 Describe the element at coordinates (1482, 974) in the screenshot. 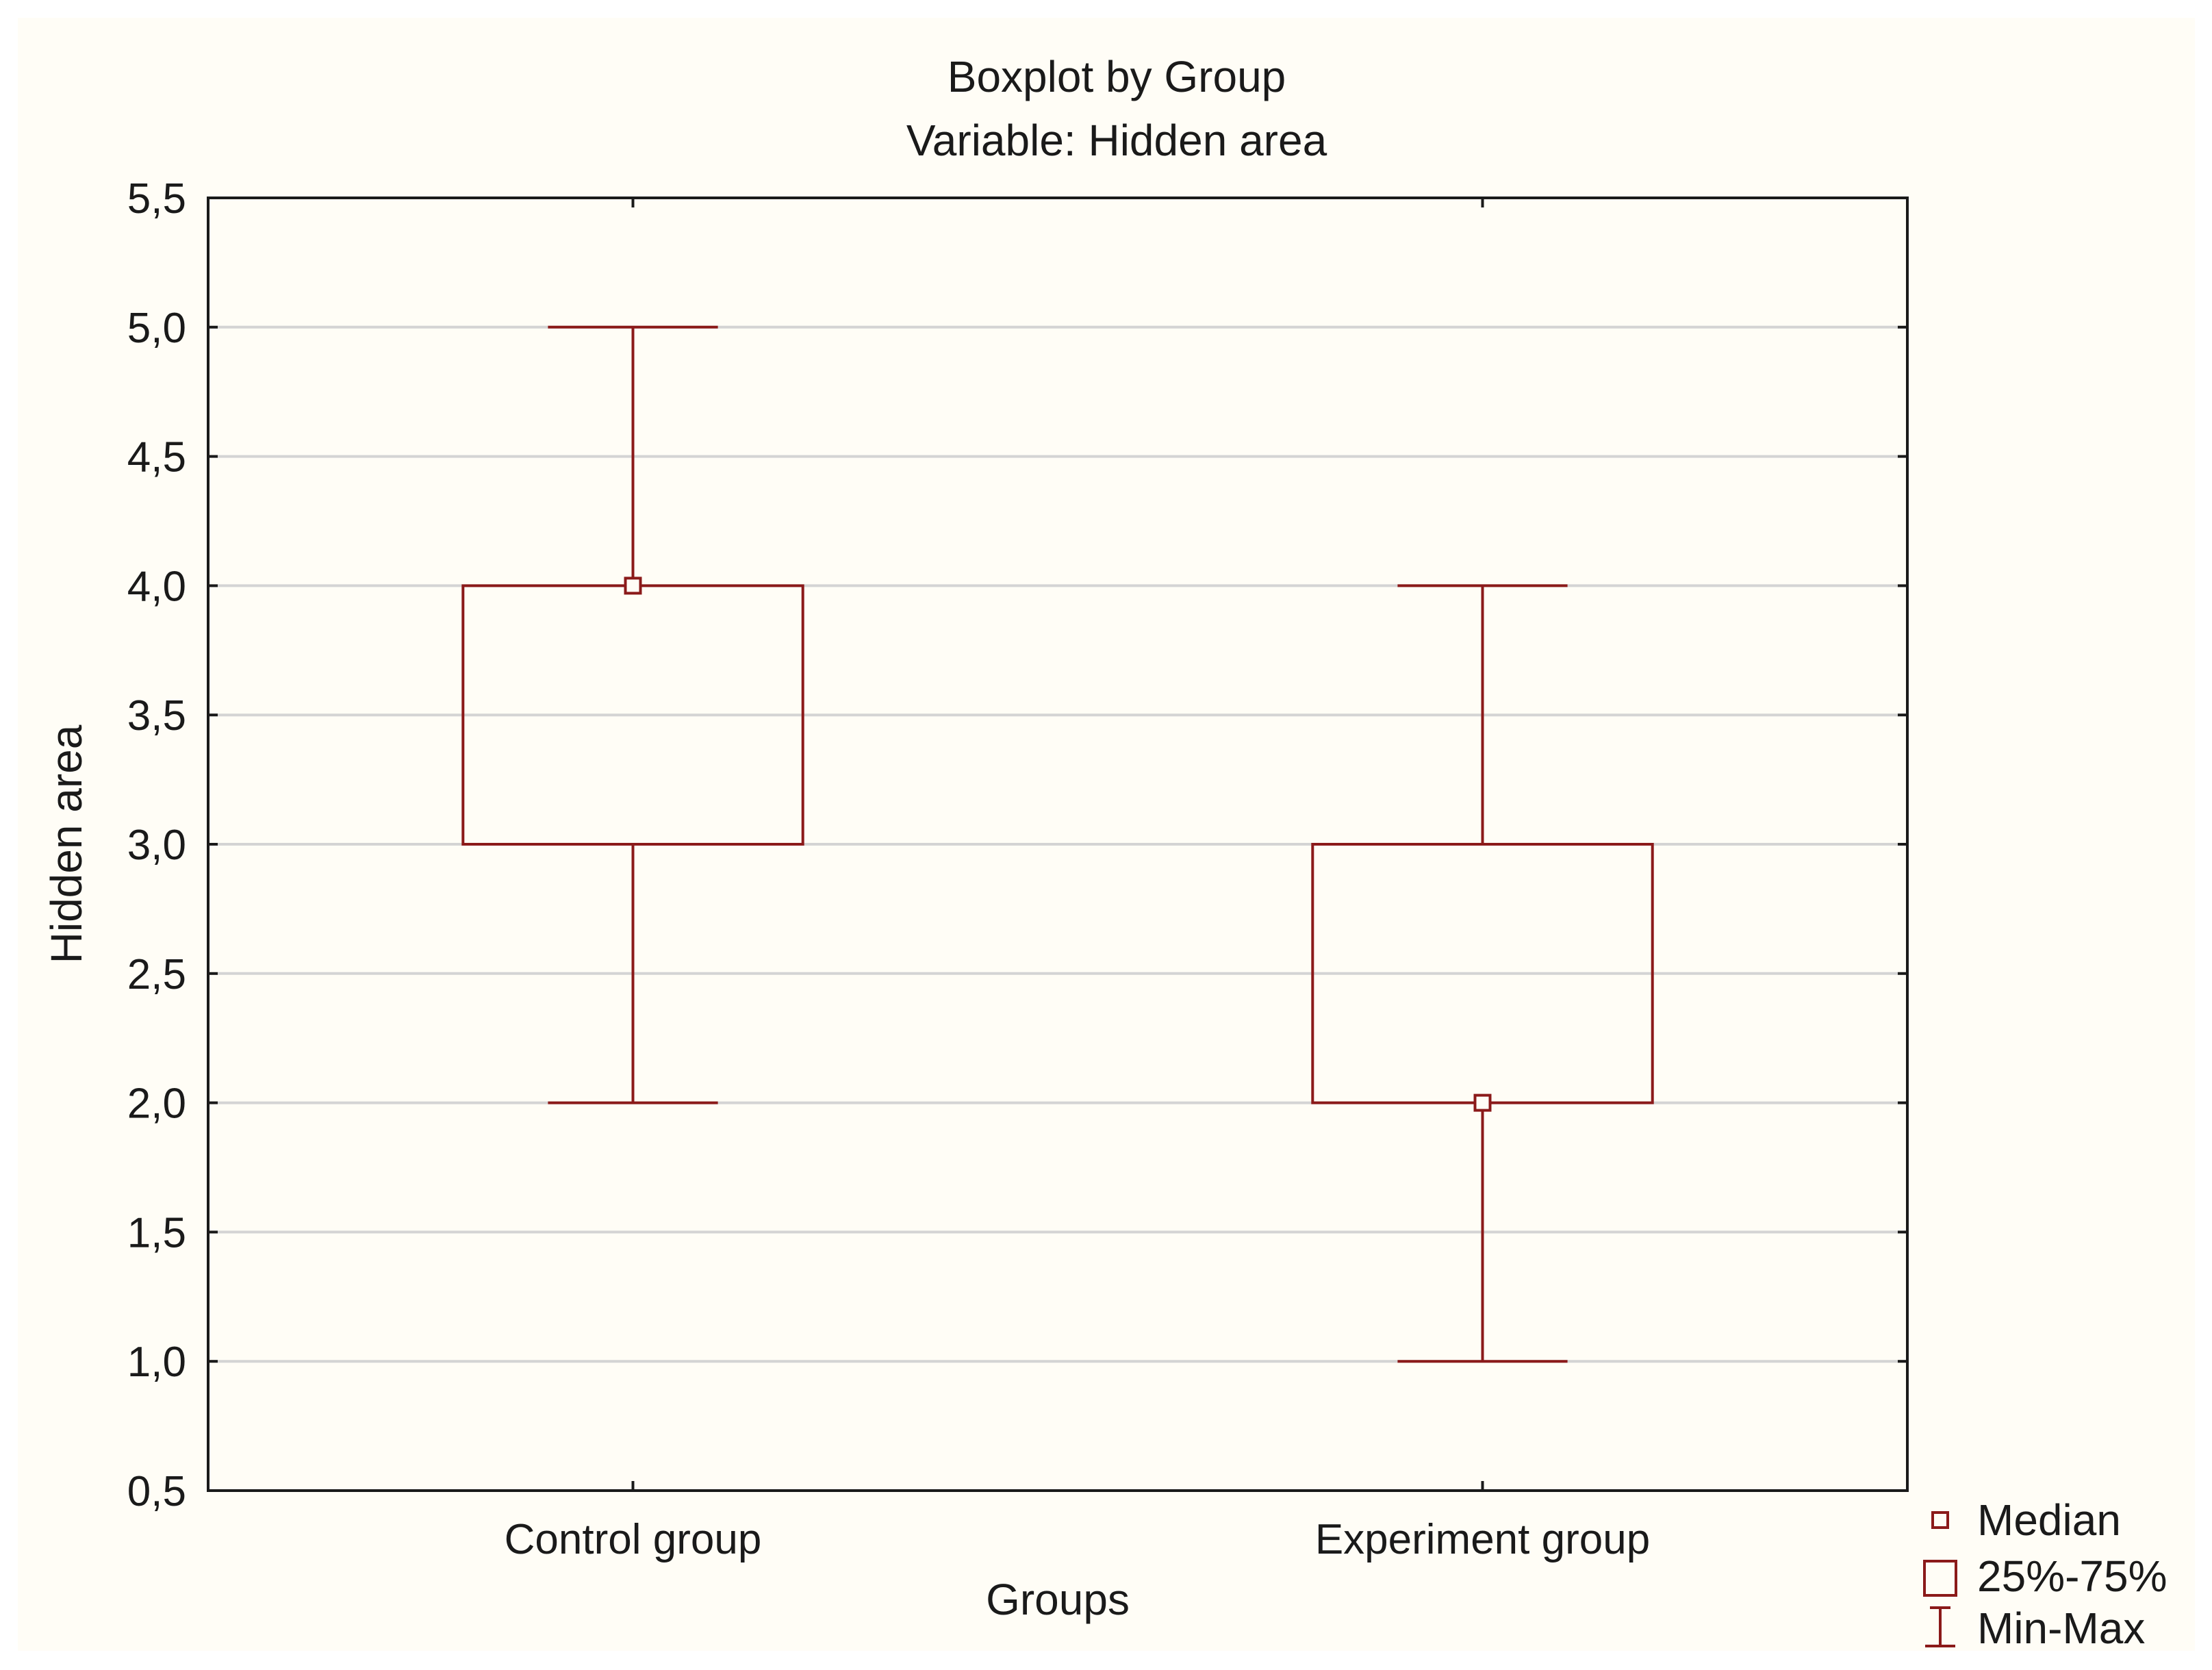

I see `boxplot-experiment-group` at that location.